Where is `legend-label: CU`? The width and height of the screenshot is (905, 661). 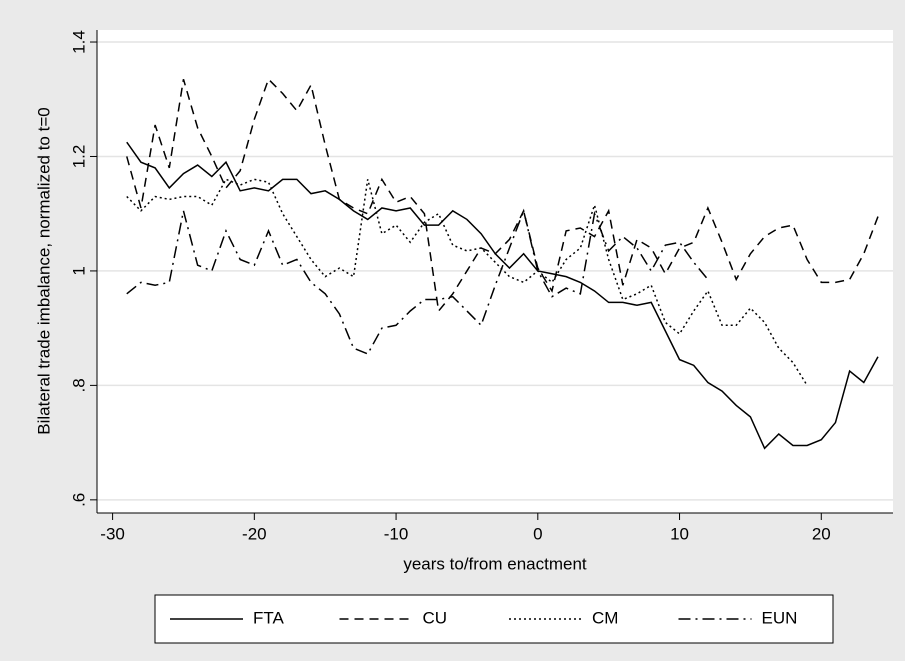
legend-label: CU is located at coordinates (435, 617).